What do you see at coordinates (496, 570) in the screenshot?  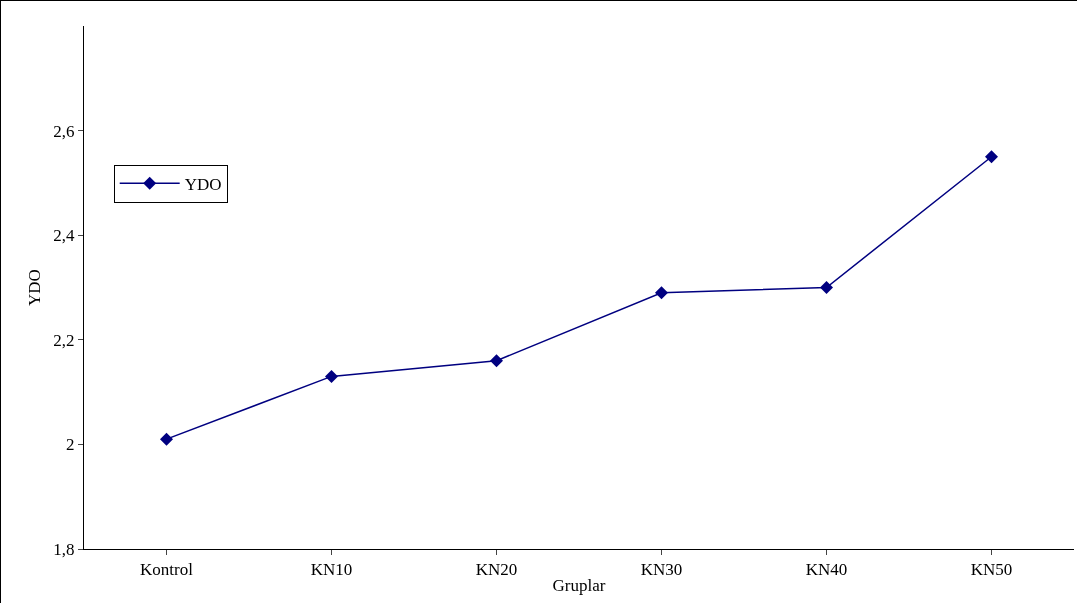 I see `x-tick-label: KN20` at bounding box center [496, 570].